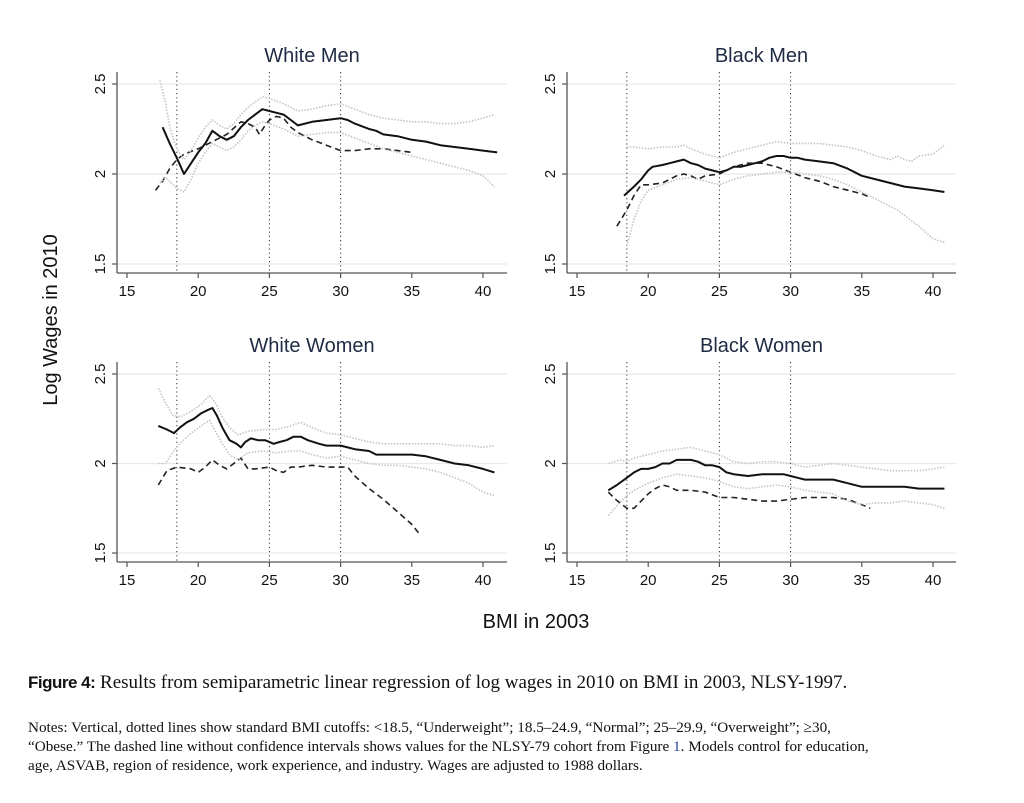  What do you see at coordinates (677, 746) in the screenshot?
I see `figure-reference-link: 1` at bounding box center [677, 746].